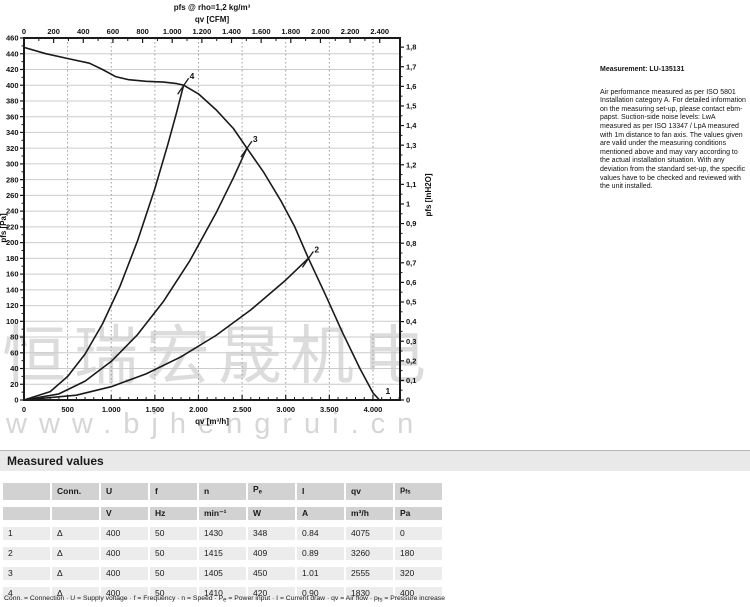  Describe the element at coordinates (222, 553) in the screenshot. I see `table-row: 2 Δ 400 50 1415 409 0.89 3260 180` at that location.